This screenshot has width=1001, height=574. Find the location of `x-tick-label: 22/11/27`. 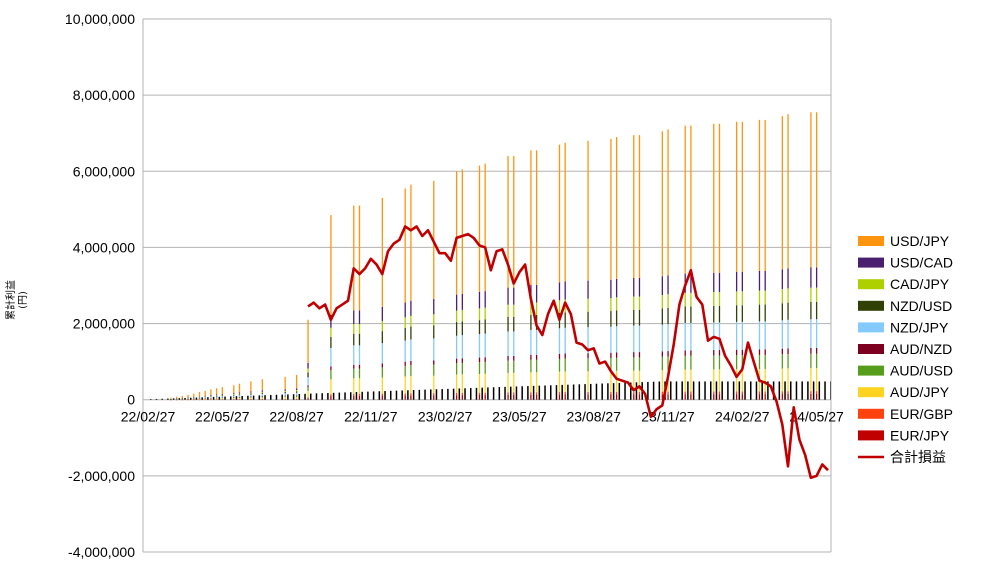

x-tick-label: 22/11/27 is located at coordinates (371, 417).